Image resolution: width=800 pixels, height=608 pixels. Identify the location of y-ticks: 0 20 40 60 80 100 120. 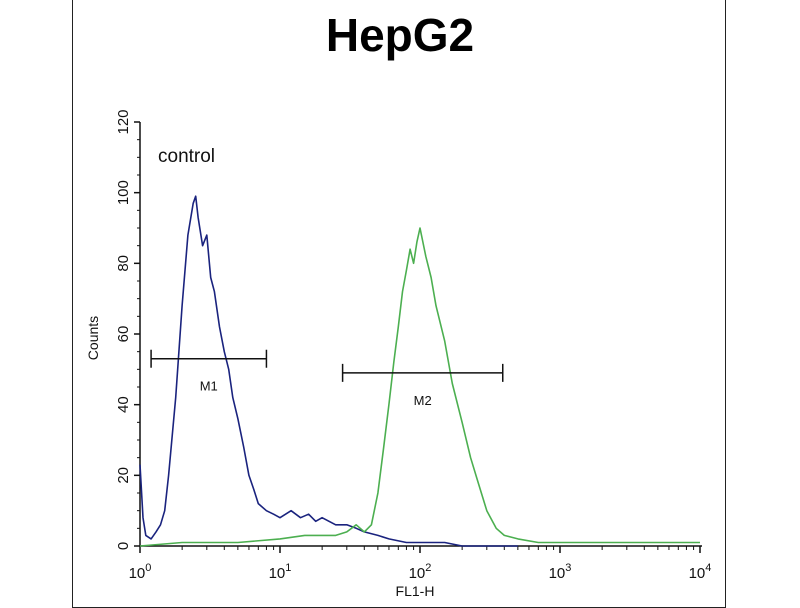
(127, 329).